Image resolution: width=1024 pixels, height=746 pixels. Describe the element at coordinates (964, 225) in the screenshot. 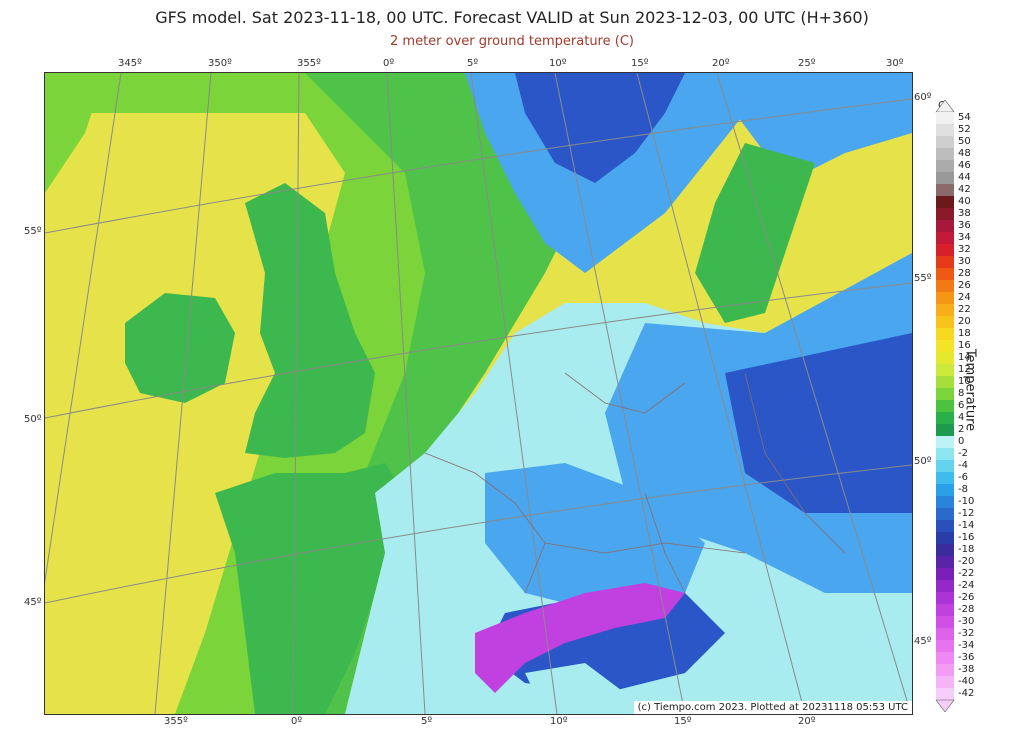

I see `legend-label: 36` at that location.